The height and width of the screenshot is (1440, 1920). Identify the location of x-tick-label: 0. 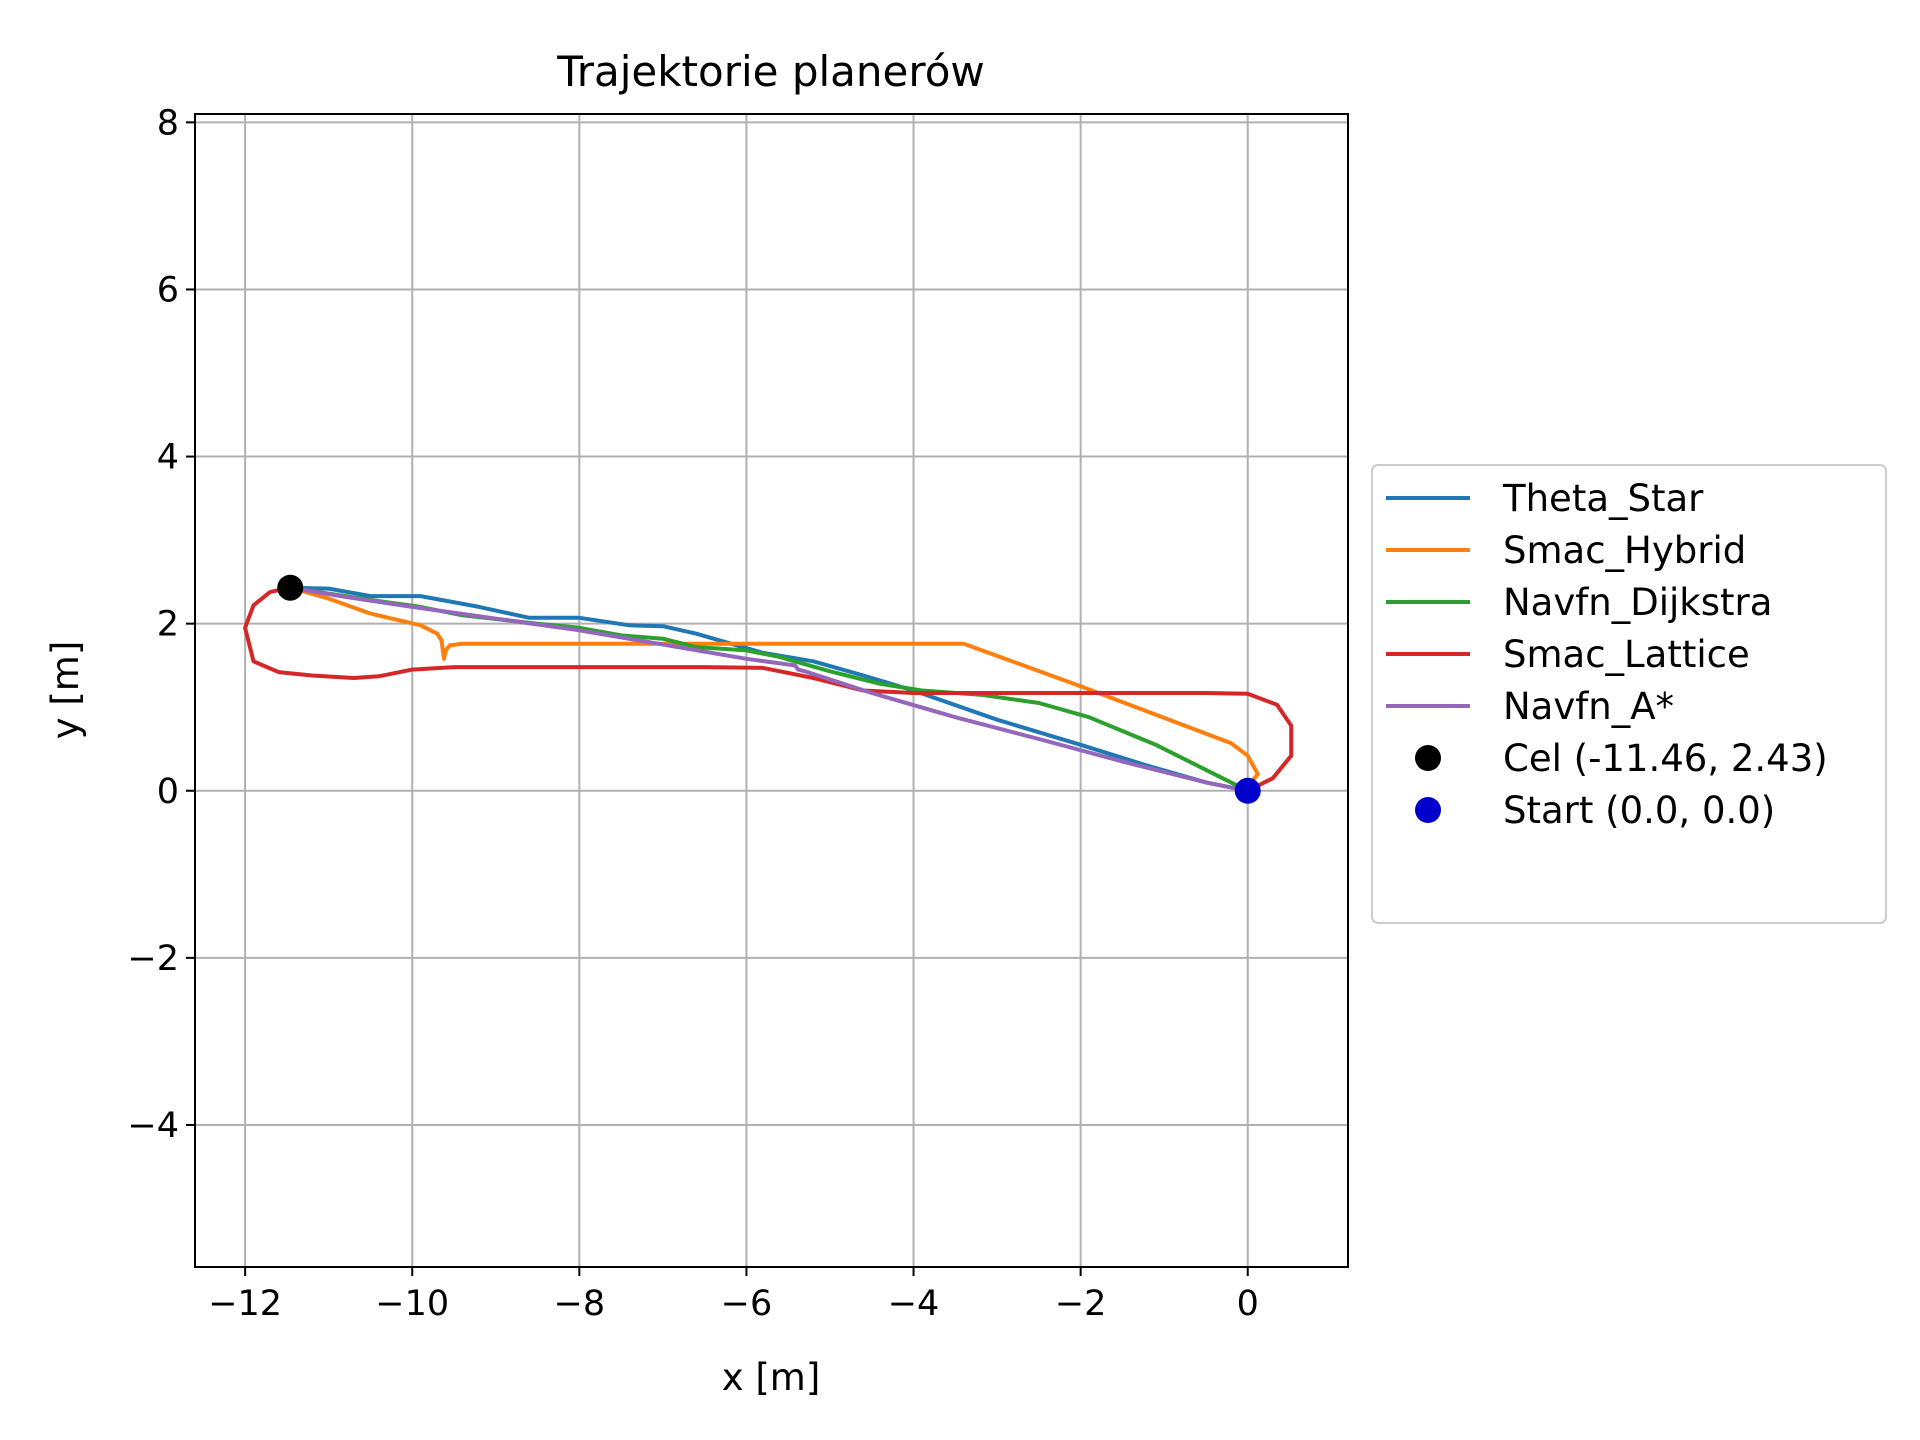
(1248, 1304).